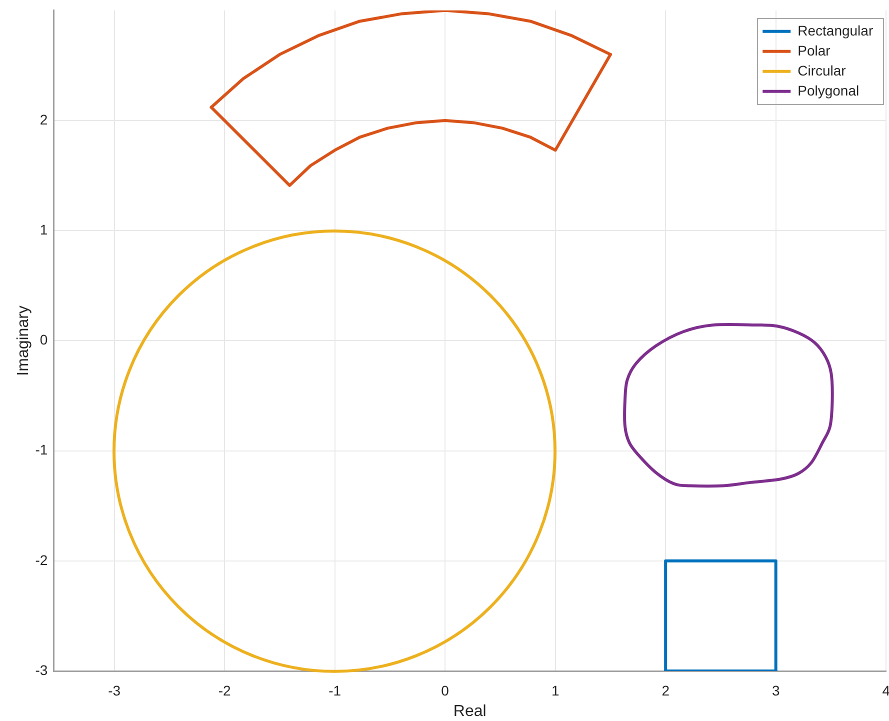  I want to click on y-tick-label: 2, so click(44, 119).